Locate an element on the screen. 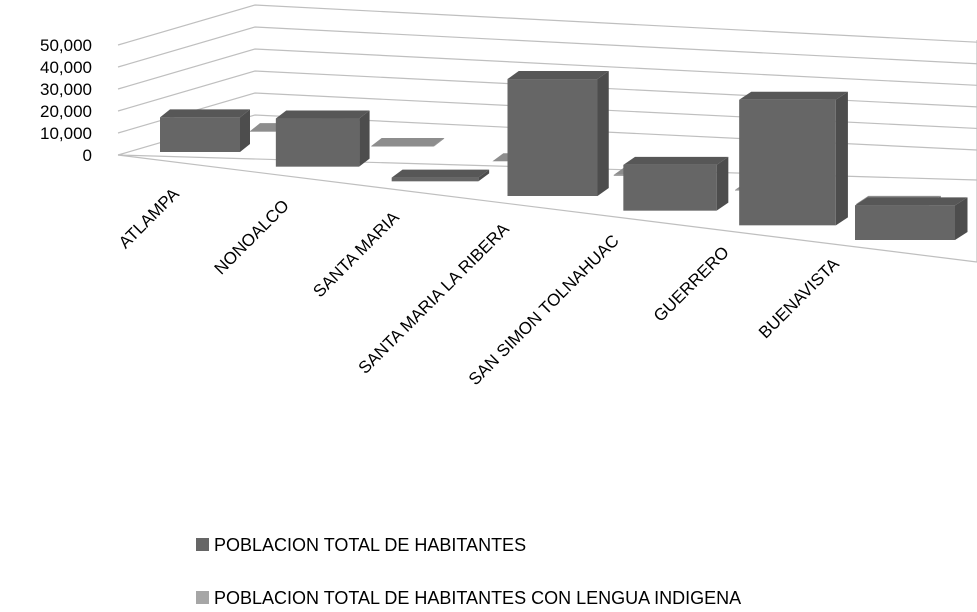  x-tick-label: NONOALCO is located at coordinates (252, 237).